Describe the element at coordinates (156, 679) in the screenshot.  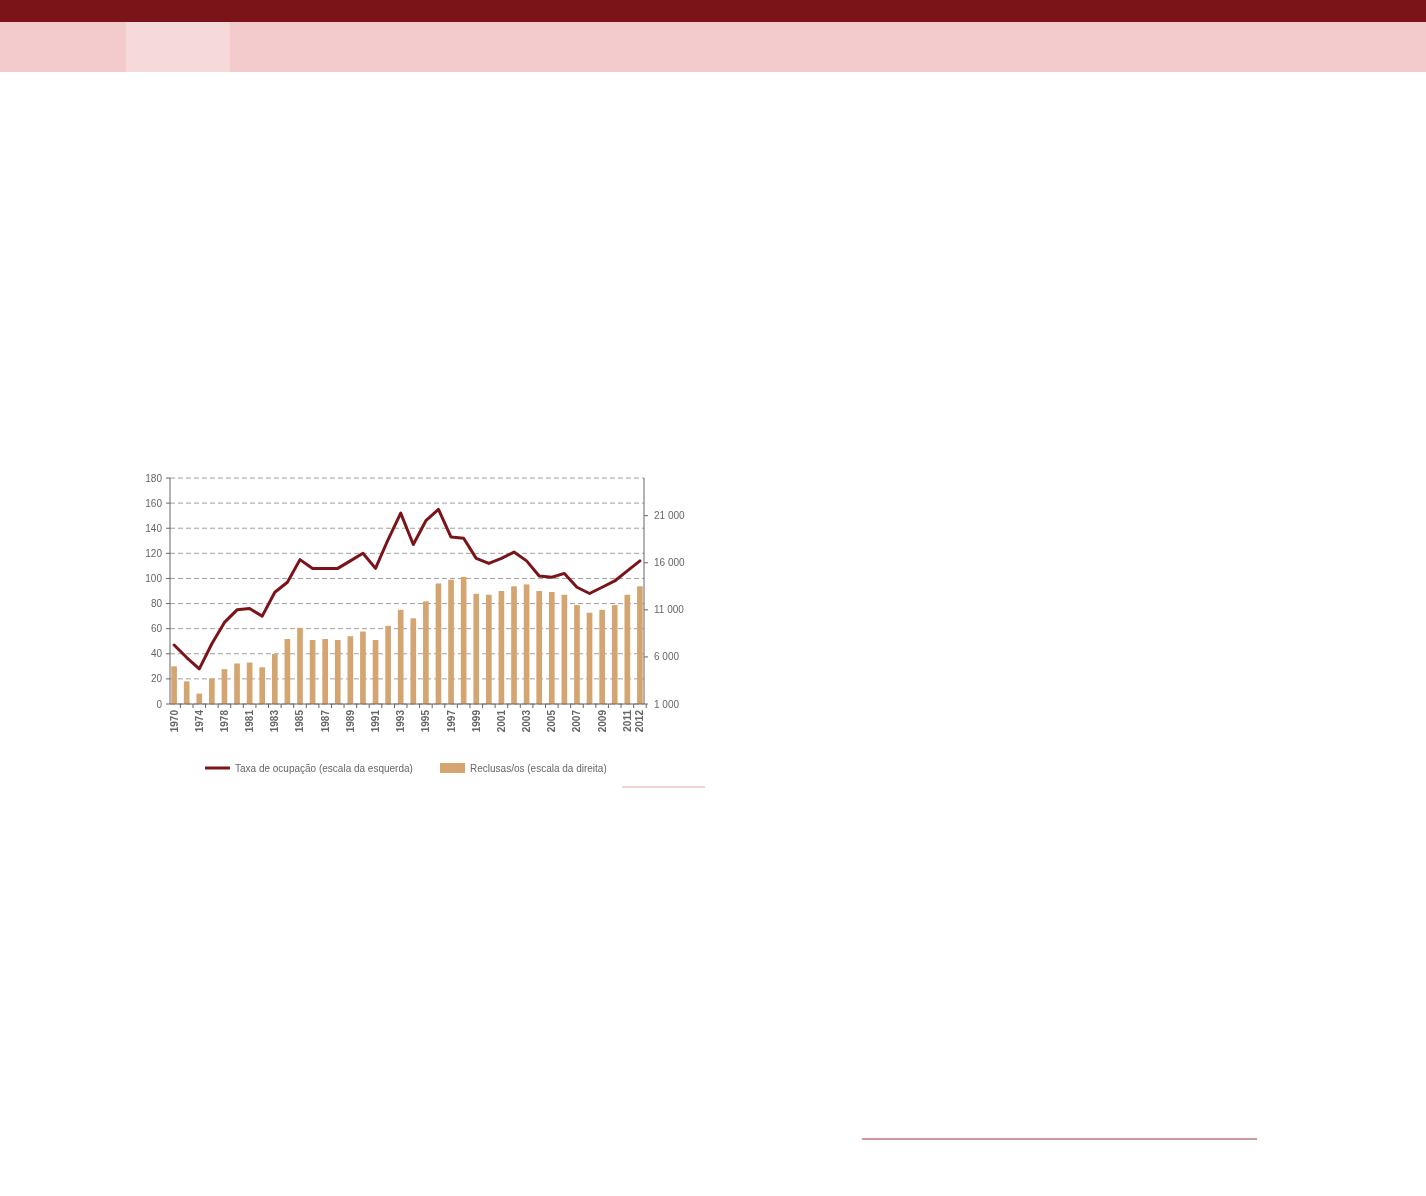
I see `y-tick-label: 20` at that location.